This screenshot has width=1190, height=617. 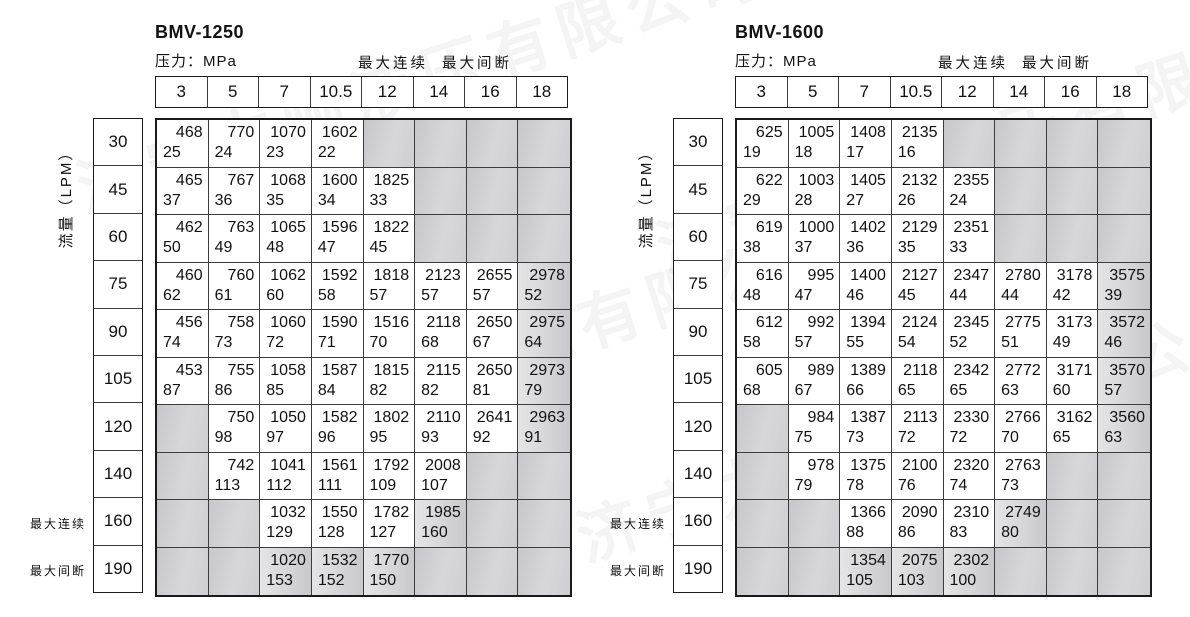 What do you see at coordinates (855, 532) in the screenshot?
I see `cell-bottom-value: 88` at bounding box center [855, 532].